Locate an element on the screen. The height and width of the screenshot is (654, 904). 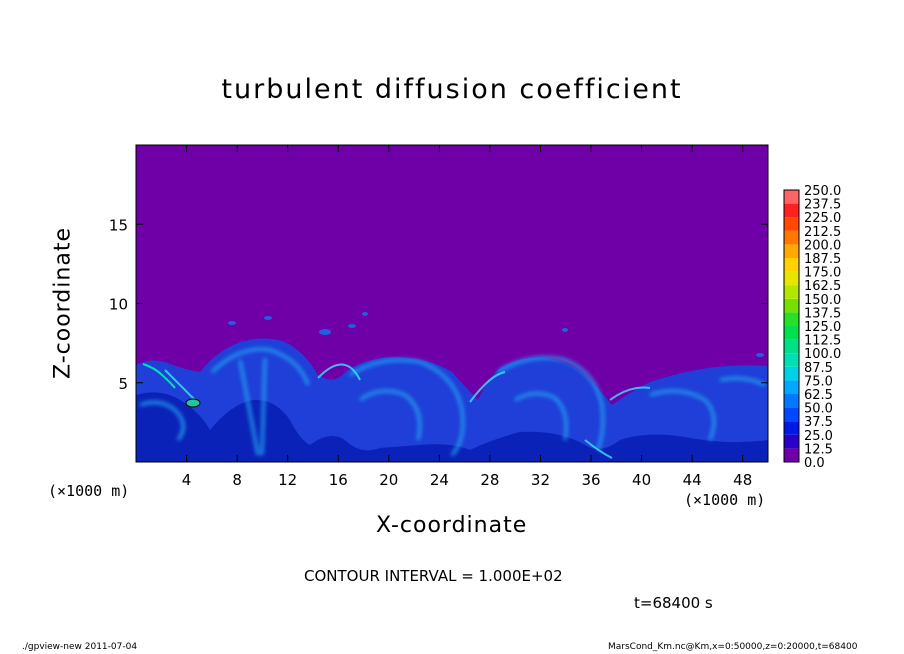
colorbar-level-label: 187.5 is located at coordinates (822, 259).